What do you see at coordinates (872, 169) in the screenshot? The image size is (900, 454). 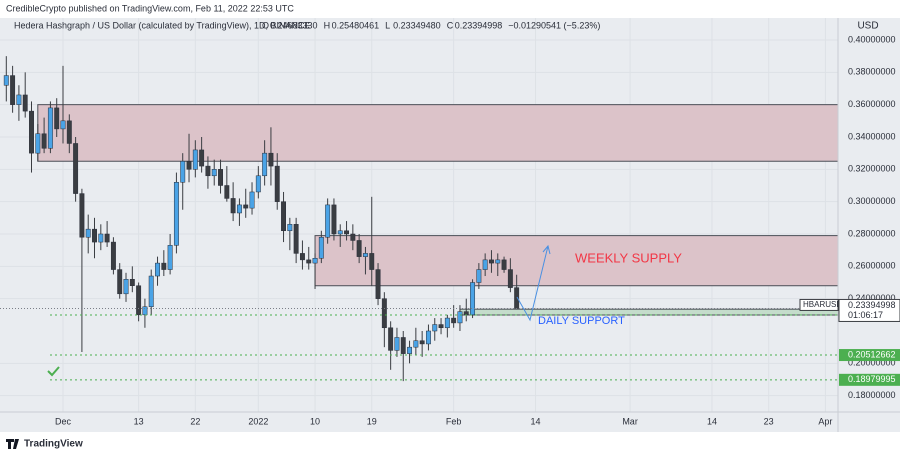 I see `y-tick-label: 0.32000000` at bounding box center [872, 169].